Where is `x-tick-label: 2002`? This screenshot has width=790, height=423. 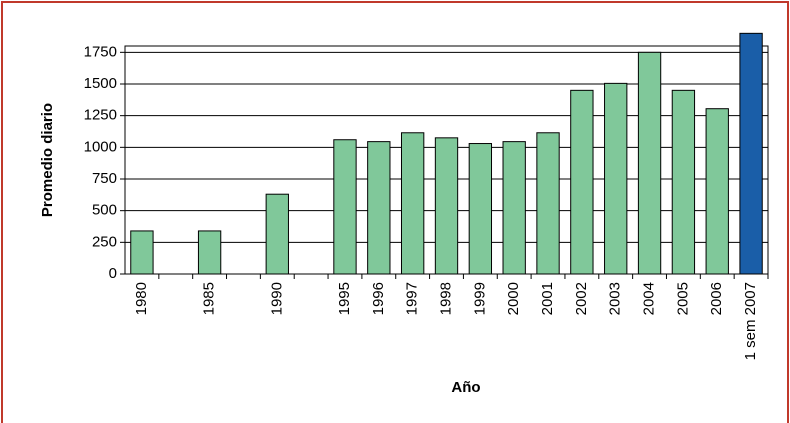
x-tick-label: 2002 is located at coordinates (581, 298).